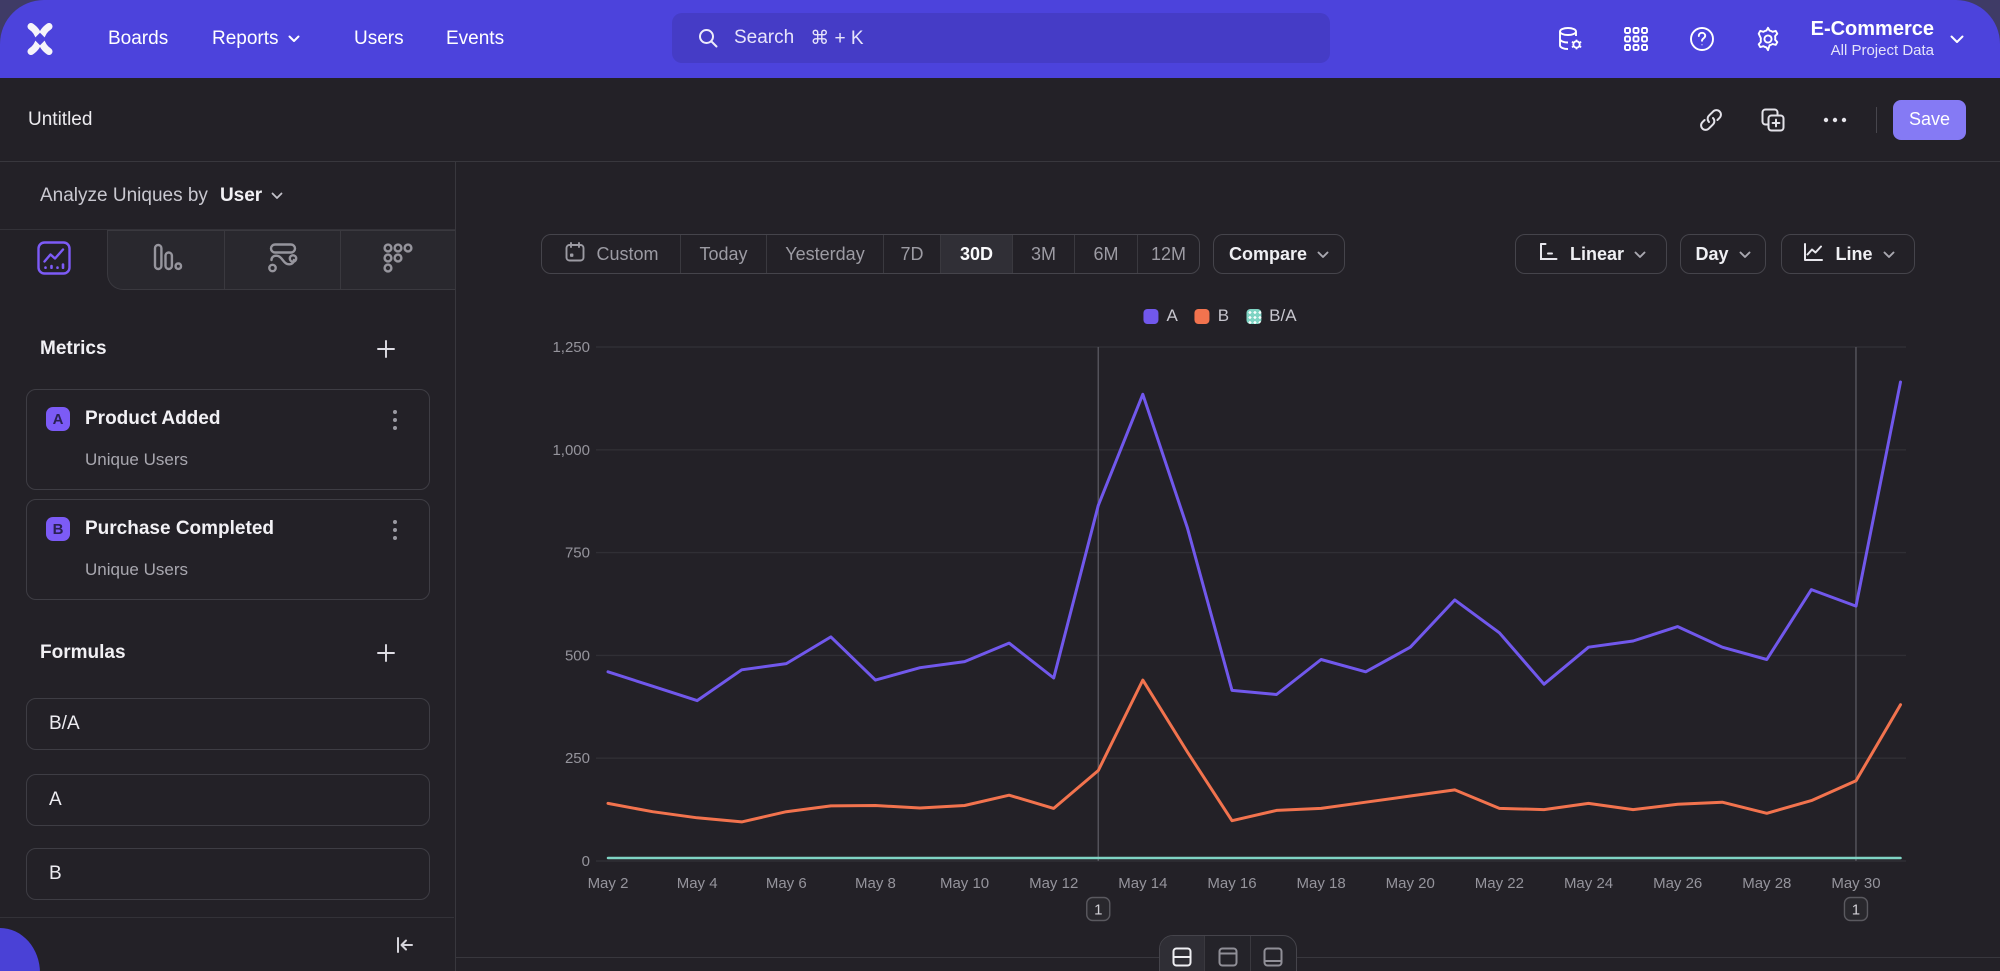 The image size is (2000, 971). Describe the element at coordinates (241, 195) in the screenshot. I see `analyze-by-dropdown: User` at that location.